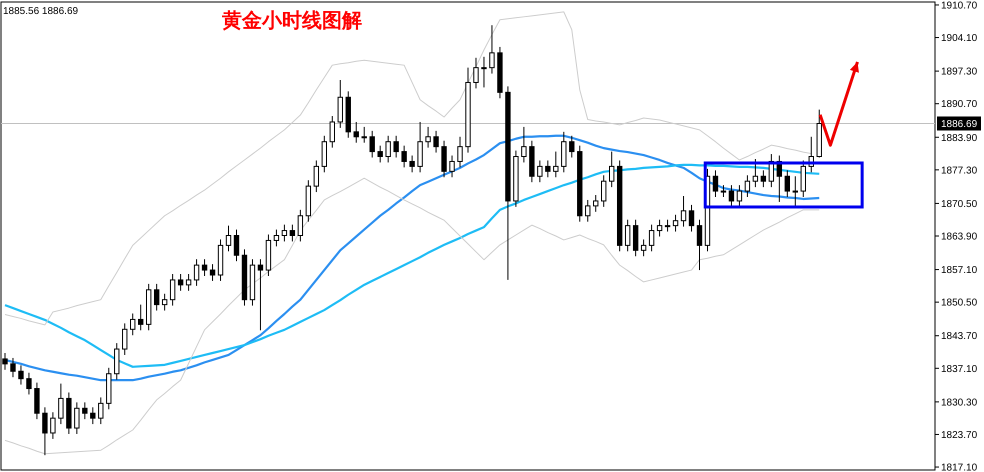  Describe the element at coordinates (959, 270) in the screenshot. I see `y-tick-label: 1857.10` at that location.